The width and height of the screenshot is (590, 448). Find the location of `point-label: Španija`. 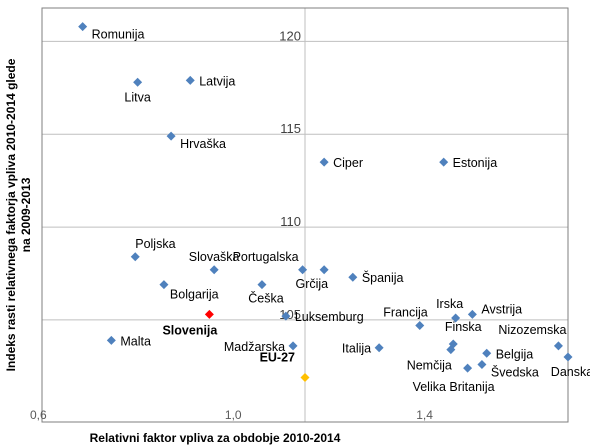

point-label: Španija is located at coordinates (383, 277).